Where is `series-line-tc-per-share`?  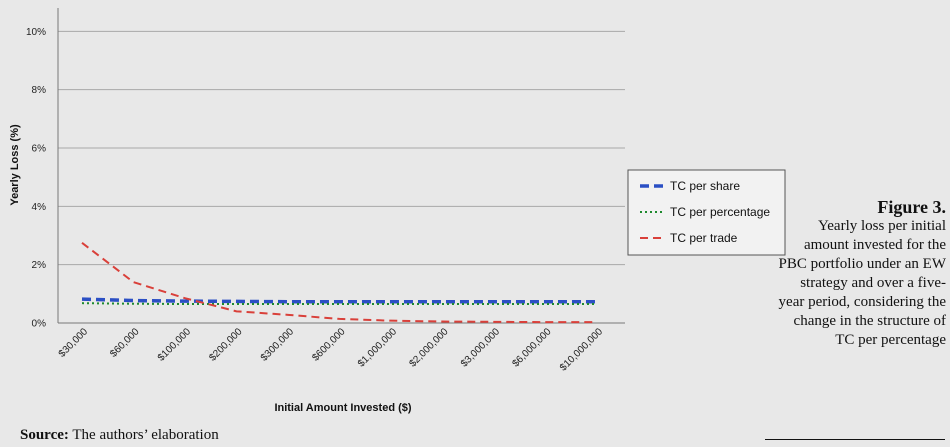 series-line-tc-per-share is located at coordinates (339, 300).